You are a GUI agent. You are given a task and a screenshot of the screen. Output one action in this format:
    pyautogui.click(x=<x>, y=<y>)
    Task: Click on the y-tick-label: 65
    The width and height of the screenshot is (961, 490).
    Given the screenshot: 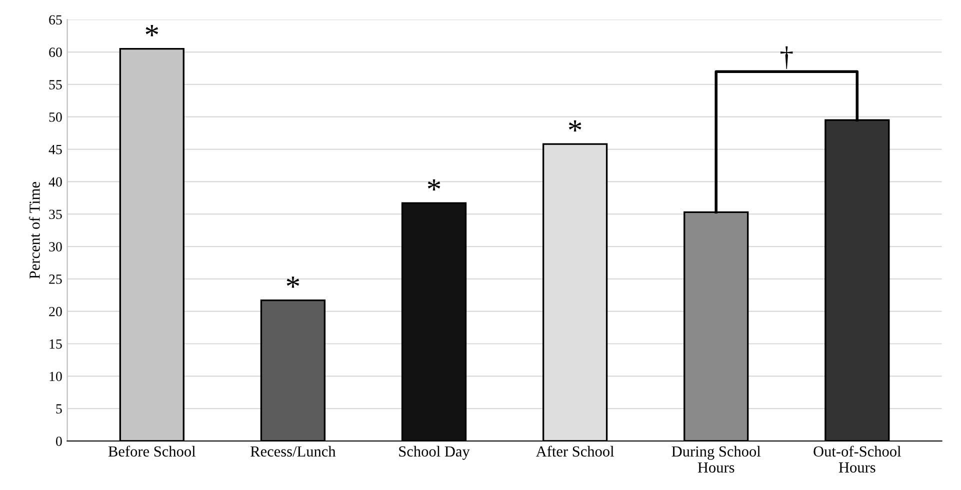 What is the action you would take?
    pyautogui.click(x=55, y=20)
    